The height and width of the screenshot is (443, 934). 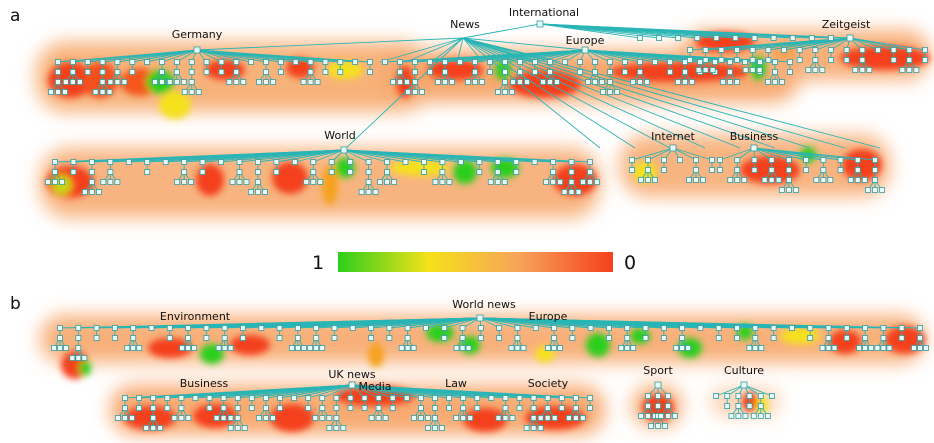 I want to click on panel-b-letter: b, so click(x=15, y=304).